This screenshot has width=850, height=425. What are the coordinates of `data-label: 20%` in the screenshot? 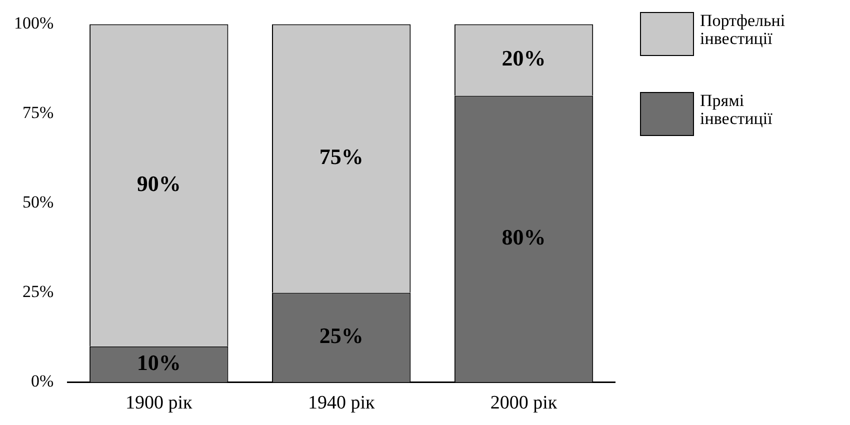 It's located at (524, 58).